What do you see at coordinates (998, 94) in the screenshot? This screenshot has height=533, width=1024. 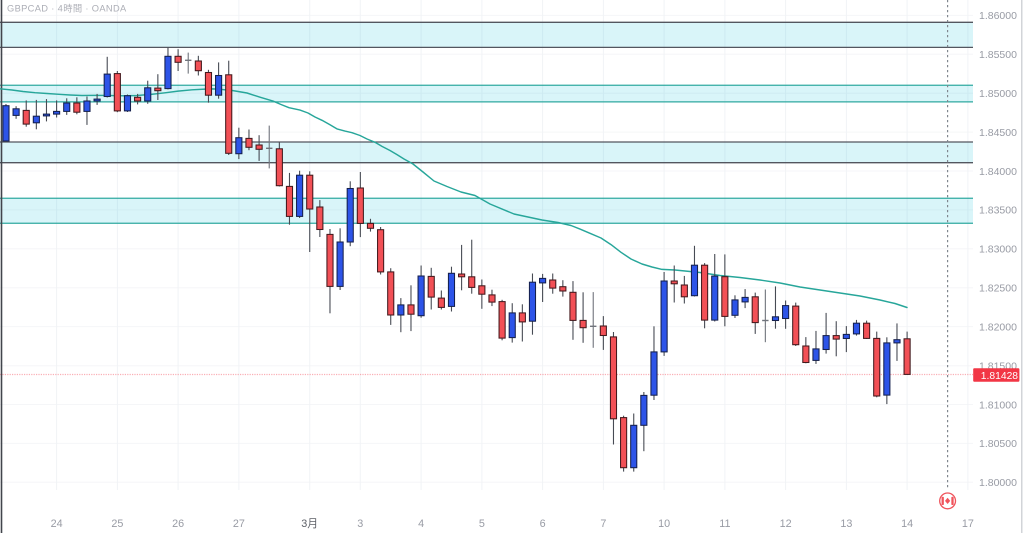 I see `svg-text: 1.85000` at bounding box center [998, 94].